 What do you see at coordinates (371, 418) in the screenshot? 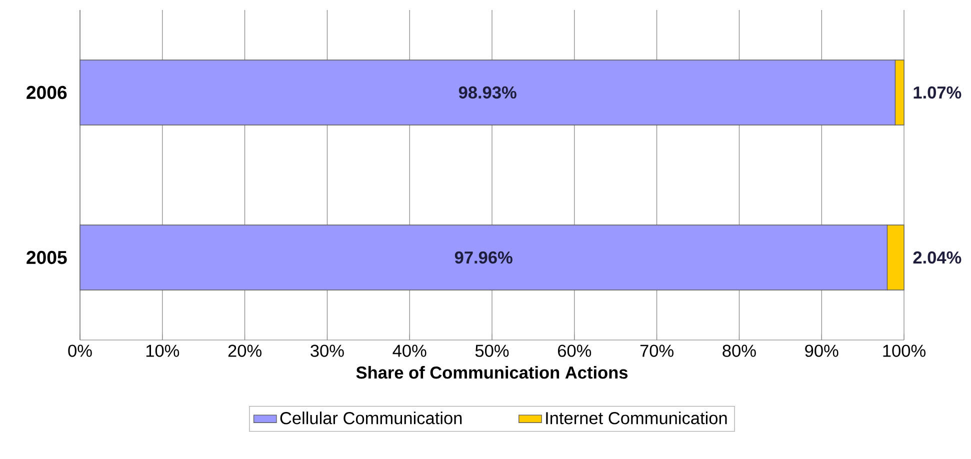
I see `legend-label: Cellular Communication` at bounding box center [371, 418].